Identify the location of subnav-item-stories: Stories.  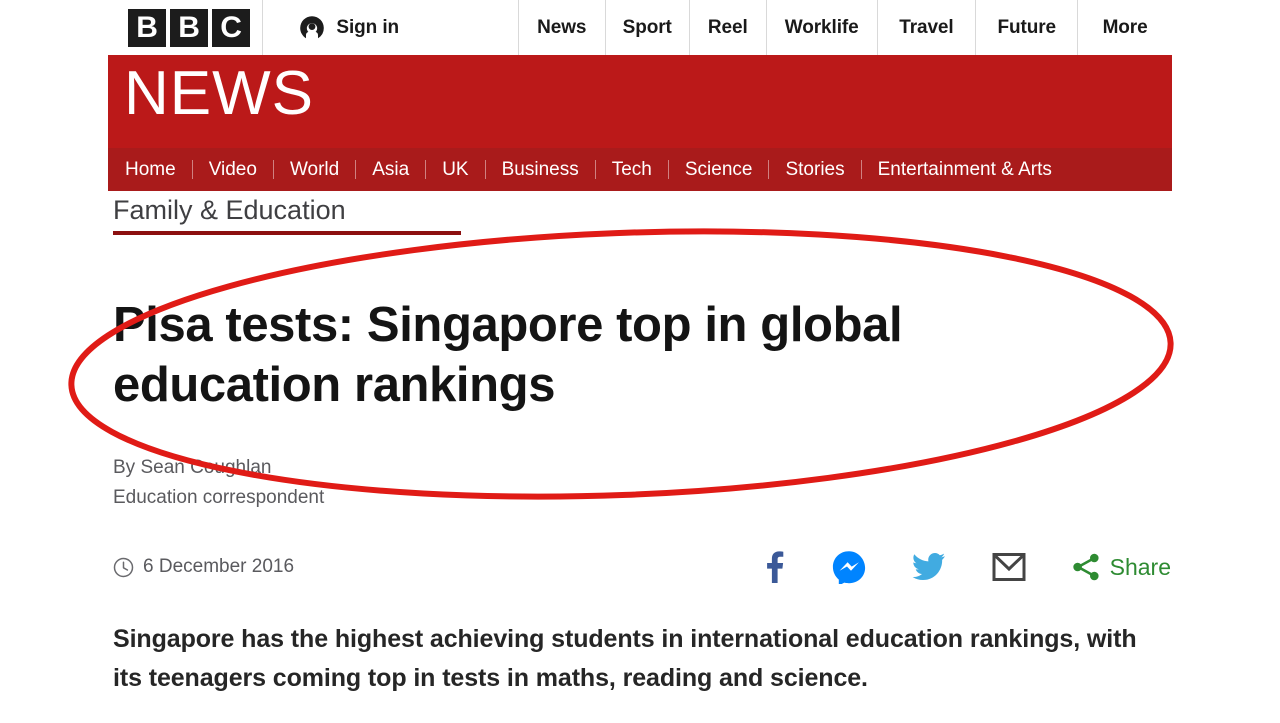
(815, 169).